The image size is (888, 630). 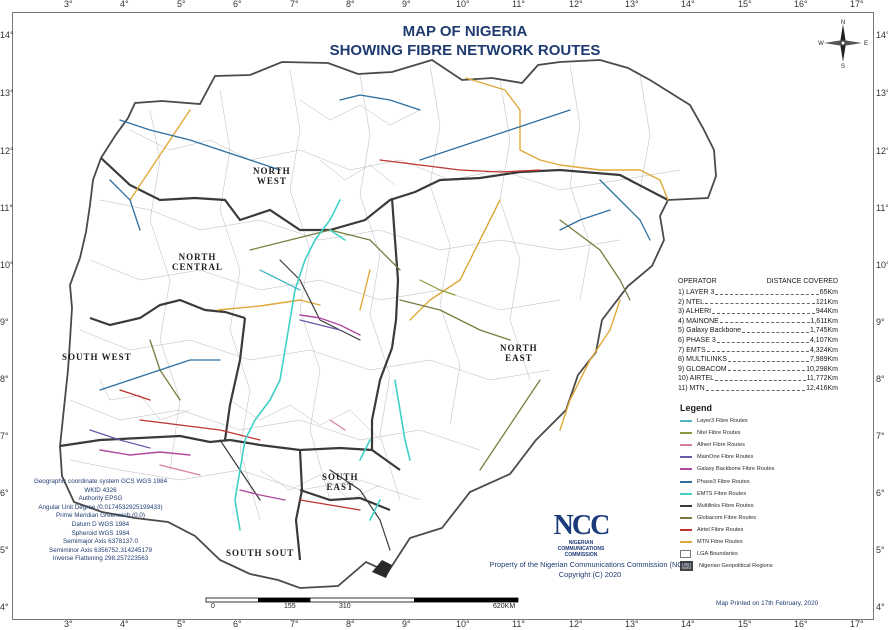 I want to click on legend-label: Galaxy Backbone Fibre Routes, so click(x=736, y=469).